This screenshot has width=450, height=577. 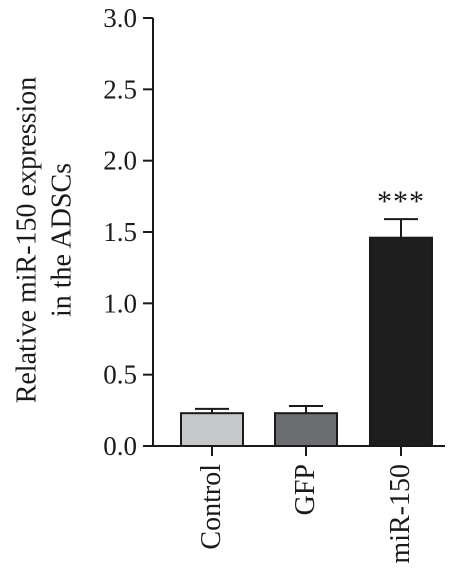 I want to click on x-tick-label-control: Control, so click(x=211, y=507).